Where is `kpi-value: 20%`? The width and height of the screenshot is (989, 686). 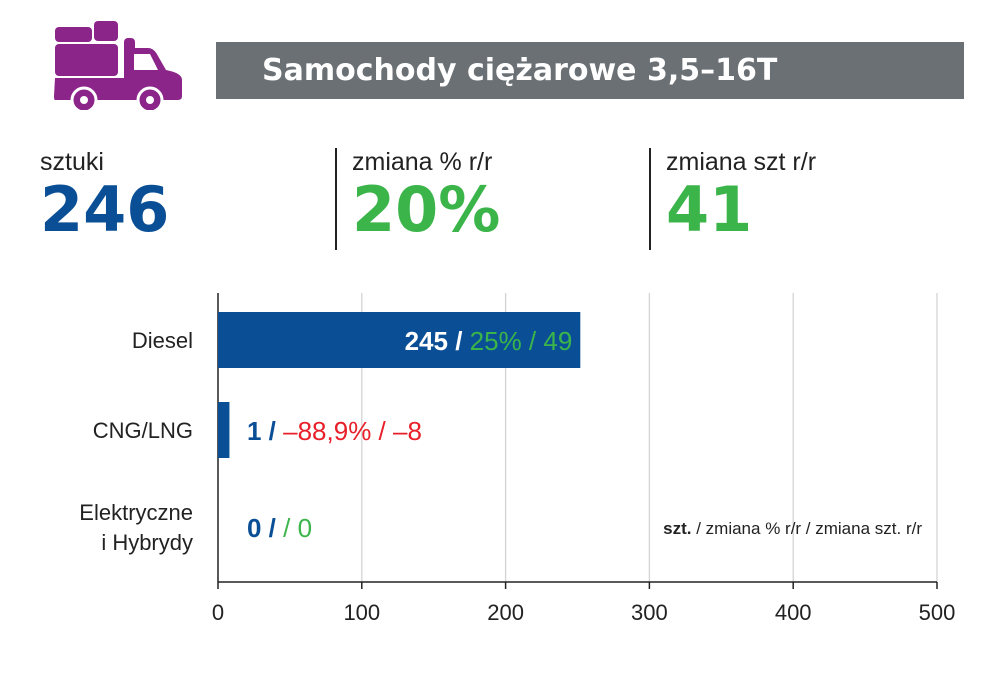
kpi-value: 20% is located at coordinates (426, 209).